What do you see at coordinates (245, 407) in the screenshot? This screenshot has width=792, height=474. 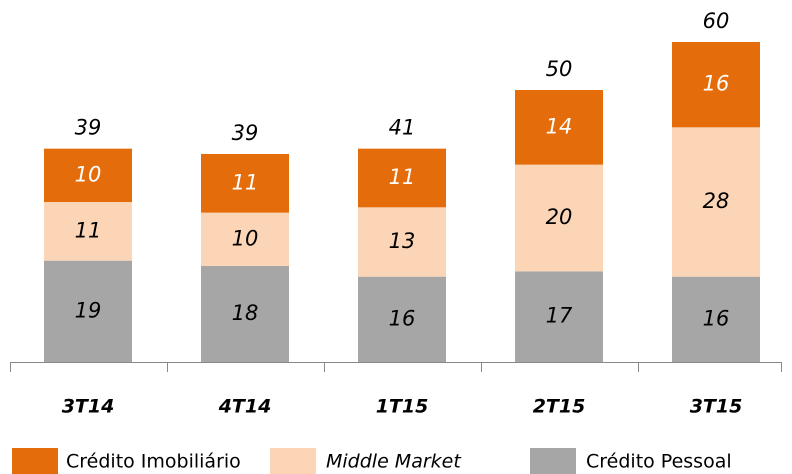 I see `x-tick-label: 4T14` at bounding box center [245, 407].